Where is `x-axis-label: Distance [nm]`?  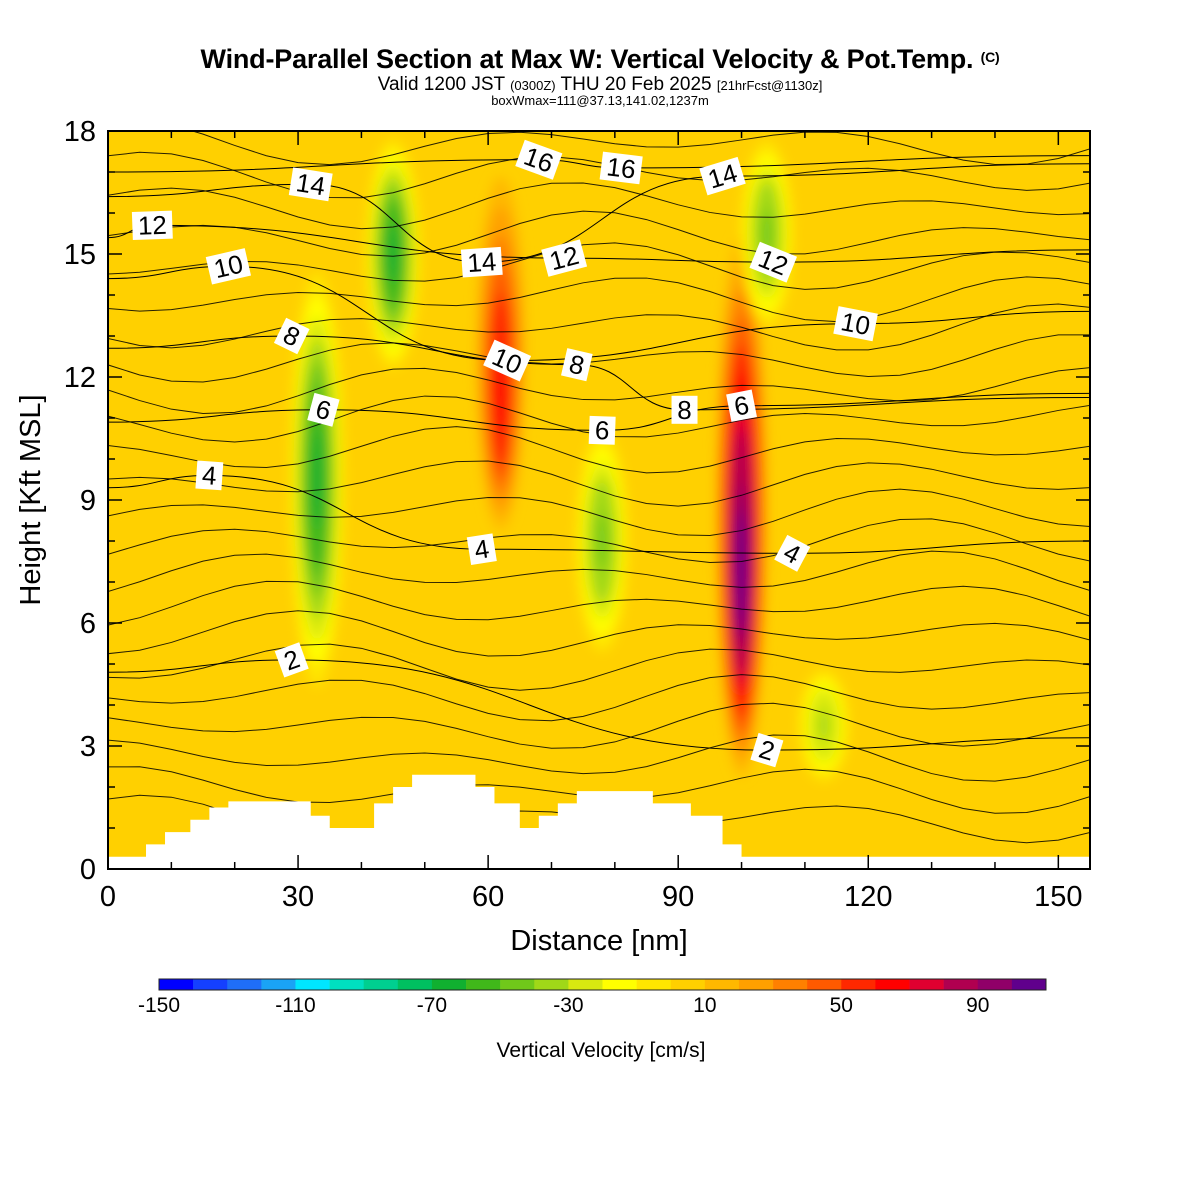 x-axis-label: Distance [nm] is located at coordinates (598, 941).